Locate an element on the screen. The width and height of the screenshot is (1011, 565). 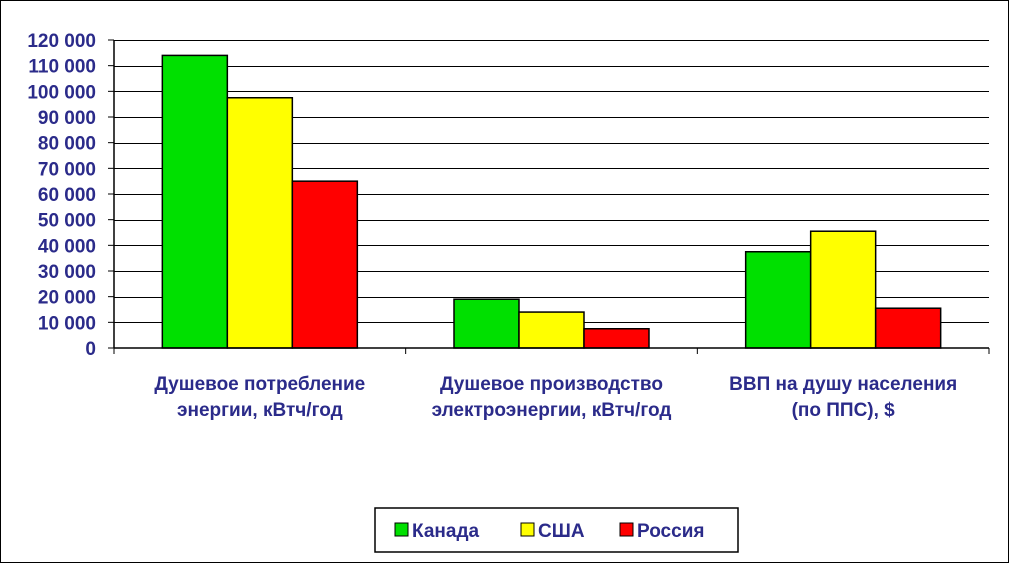
legend: Канада США Россия is located at coordinates (556, 530).